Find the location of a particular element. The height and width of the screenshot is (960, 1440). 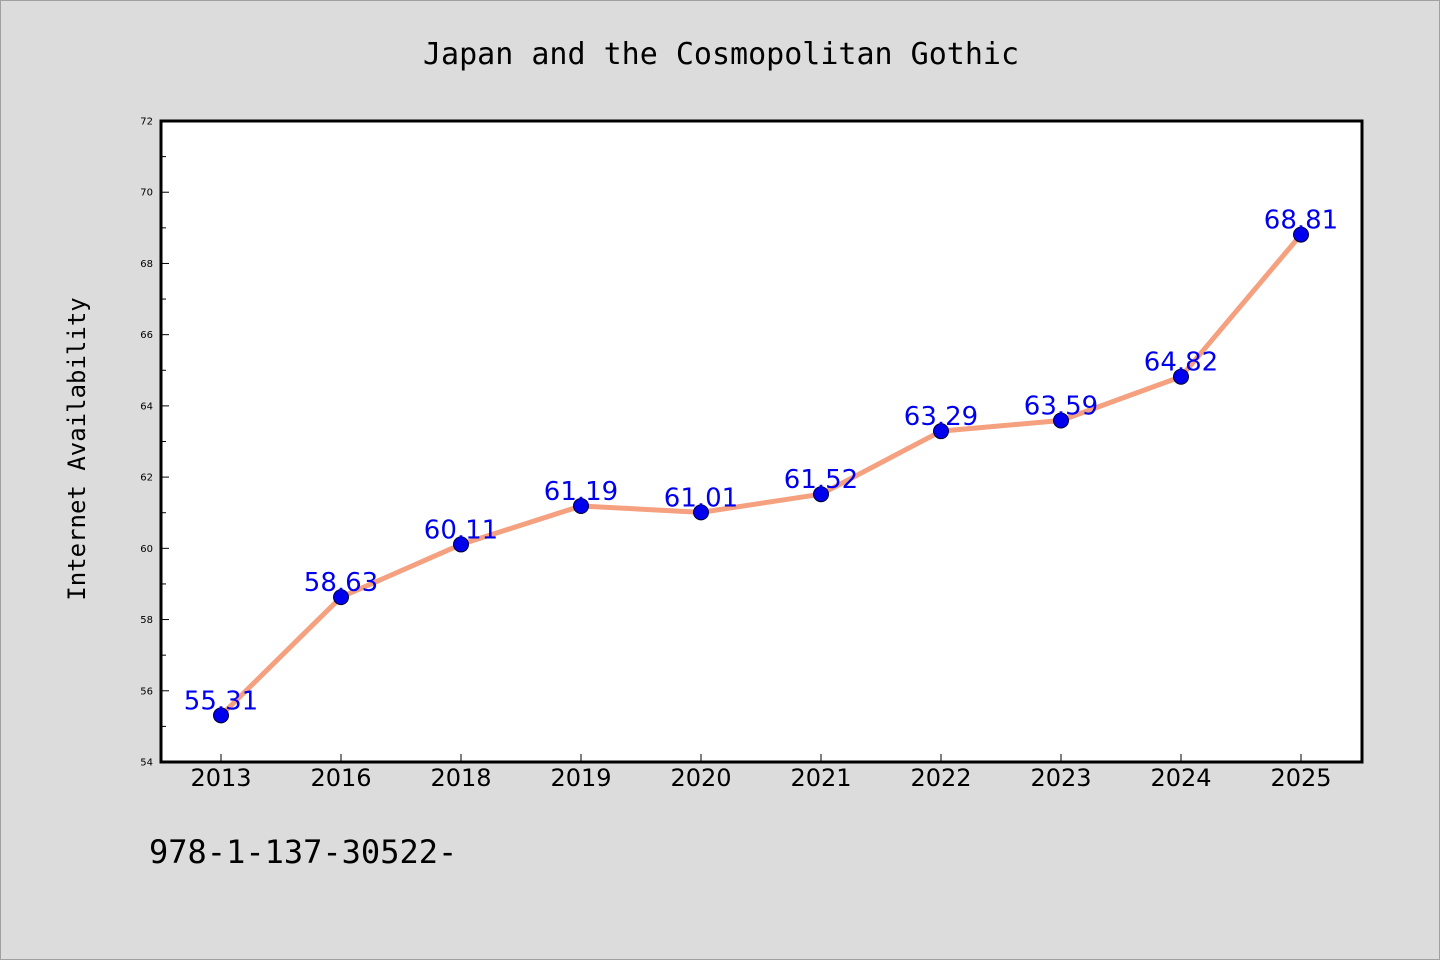

data-point-label: 63.29 is located at coordinates (941, 417).